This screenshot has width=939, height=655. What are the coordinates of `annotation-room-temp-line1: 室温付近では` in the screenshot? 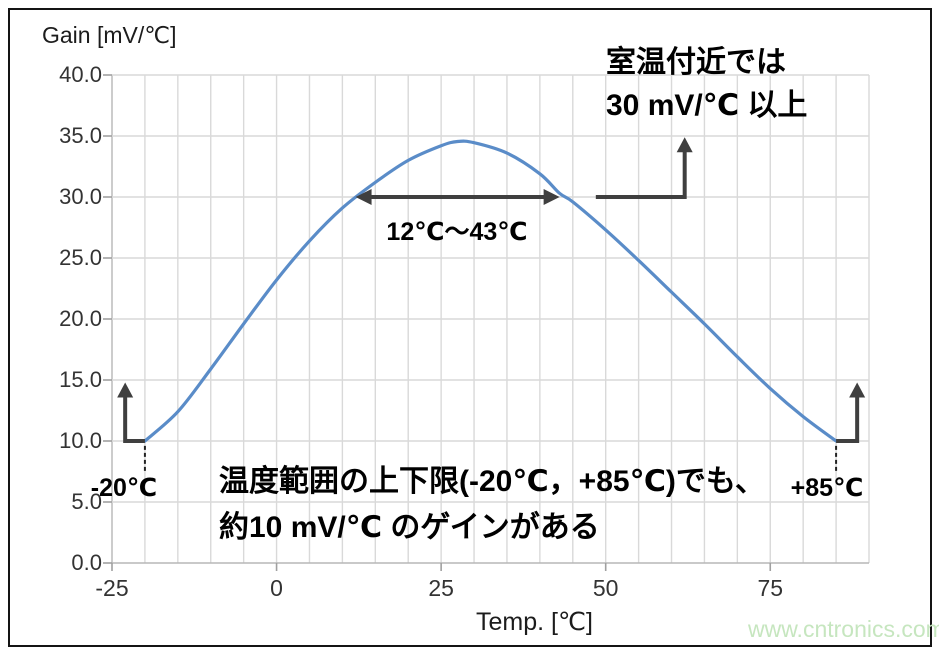 It's located at (696, 62).